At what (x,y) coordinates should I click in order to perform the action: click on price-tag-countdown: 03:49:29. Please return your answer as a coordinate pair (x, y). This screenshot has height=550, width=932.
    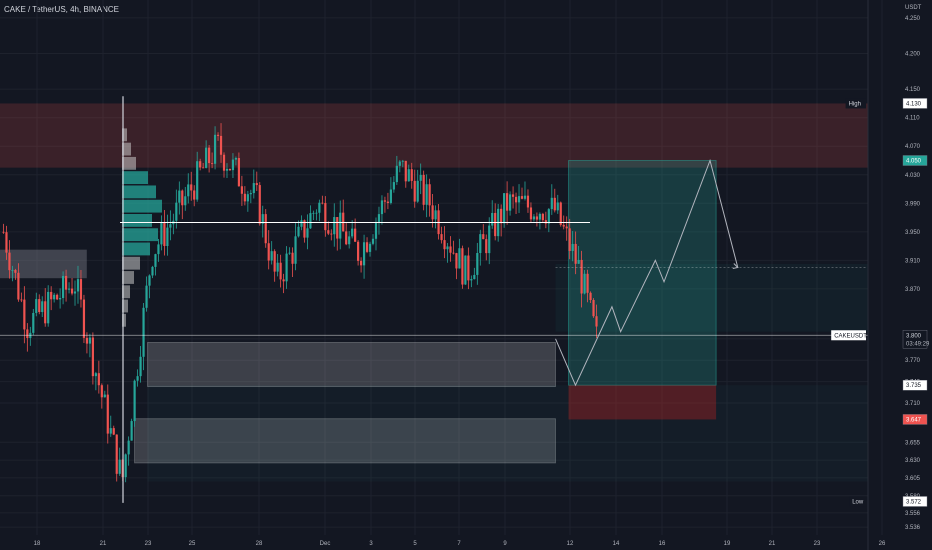
    Looking at the image, I should click on (918, 344).